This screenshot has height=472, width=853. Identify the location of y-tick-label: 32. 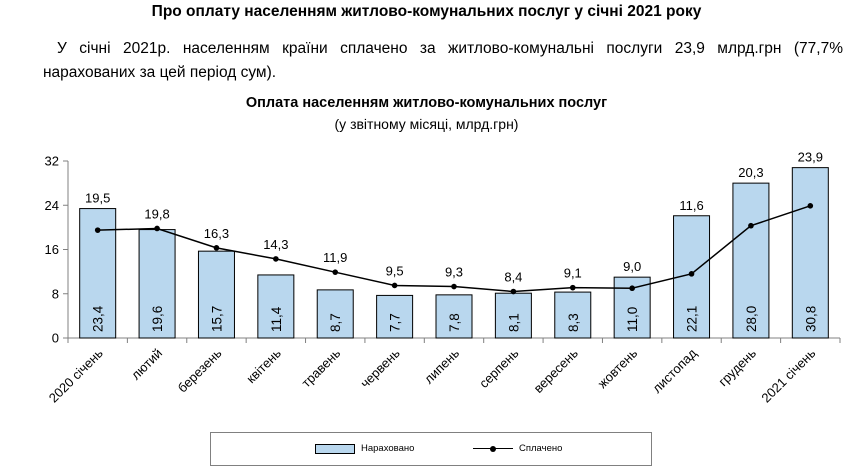
(52, 161).